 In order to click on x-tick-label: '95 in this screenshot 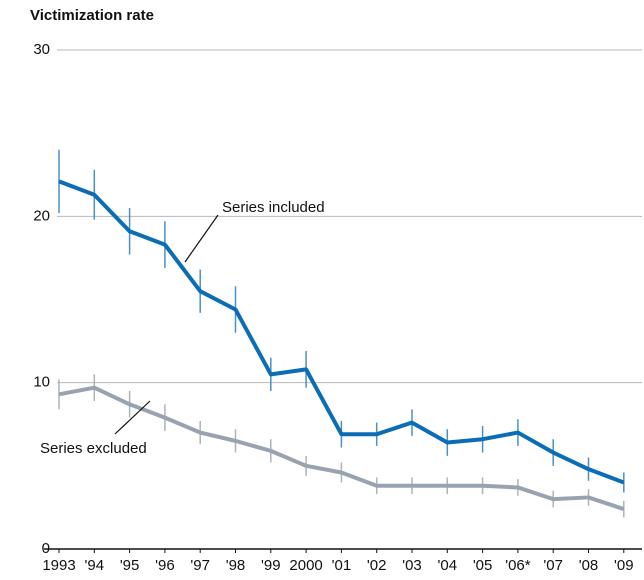, I will do `click(130, 565)`.